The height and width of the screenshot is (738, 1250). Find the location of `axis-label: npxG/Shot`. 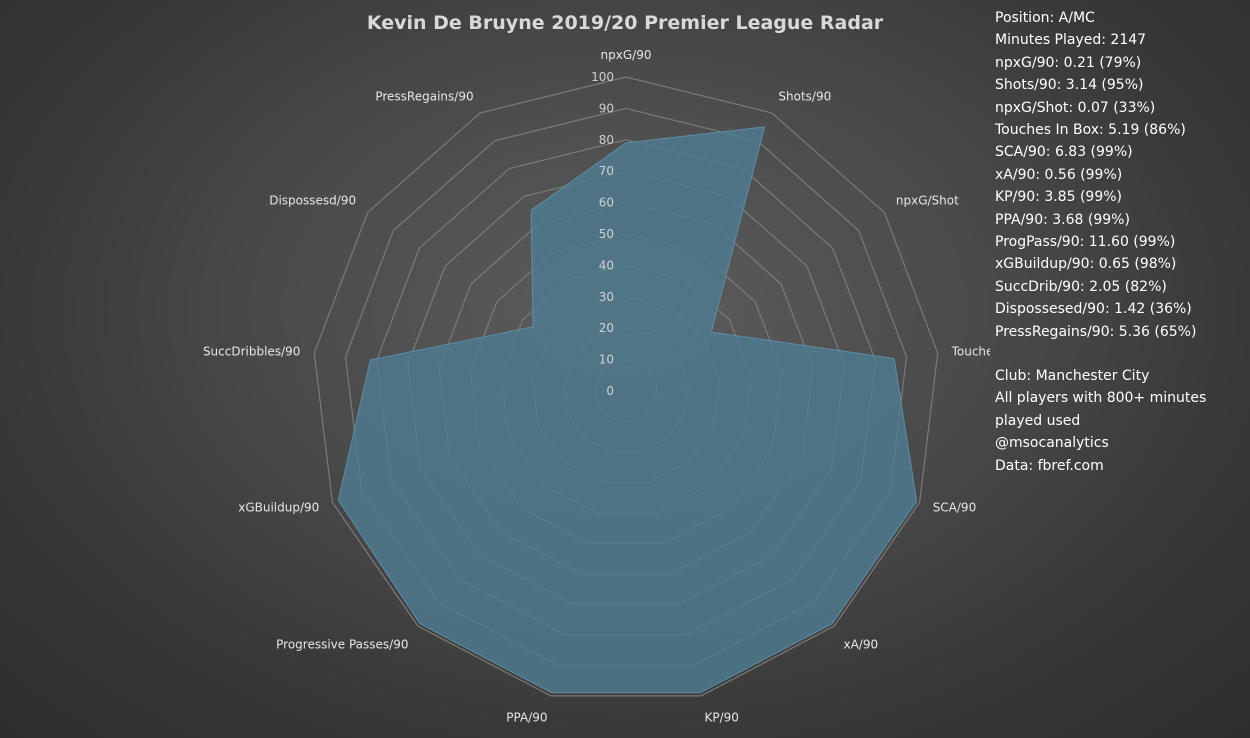

axis-label: npxG/Shot is located at coordinates (927, 201).